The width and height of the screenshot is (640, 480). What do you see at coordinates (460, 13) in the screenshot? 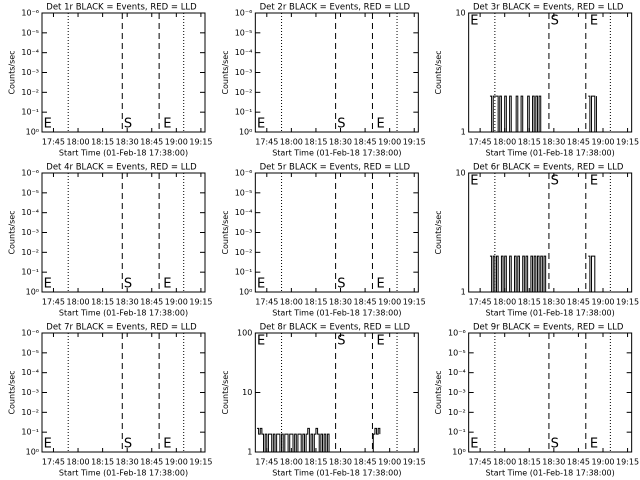
I see `y-tick-label: 10` at bounding box center [460, 13].